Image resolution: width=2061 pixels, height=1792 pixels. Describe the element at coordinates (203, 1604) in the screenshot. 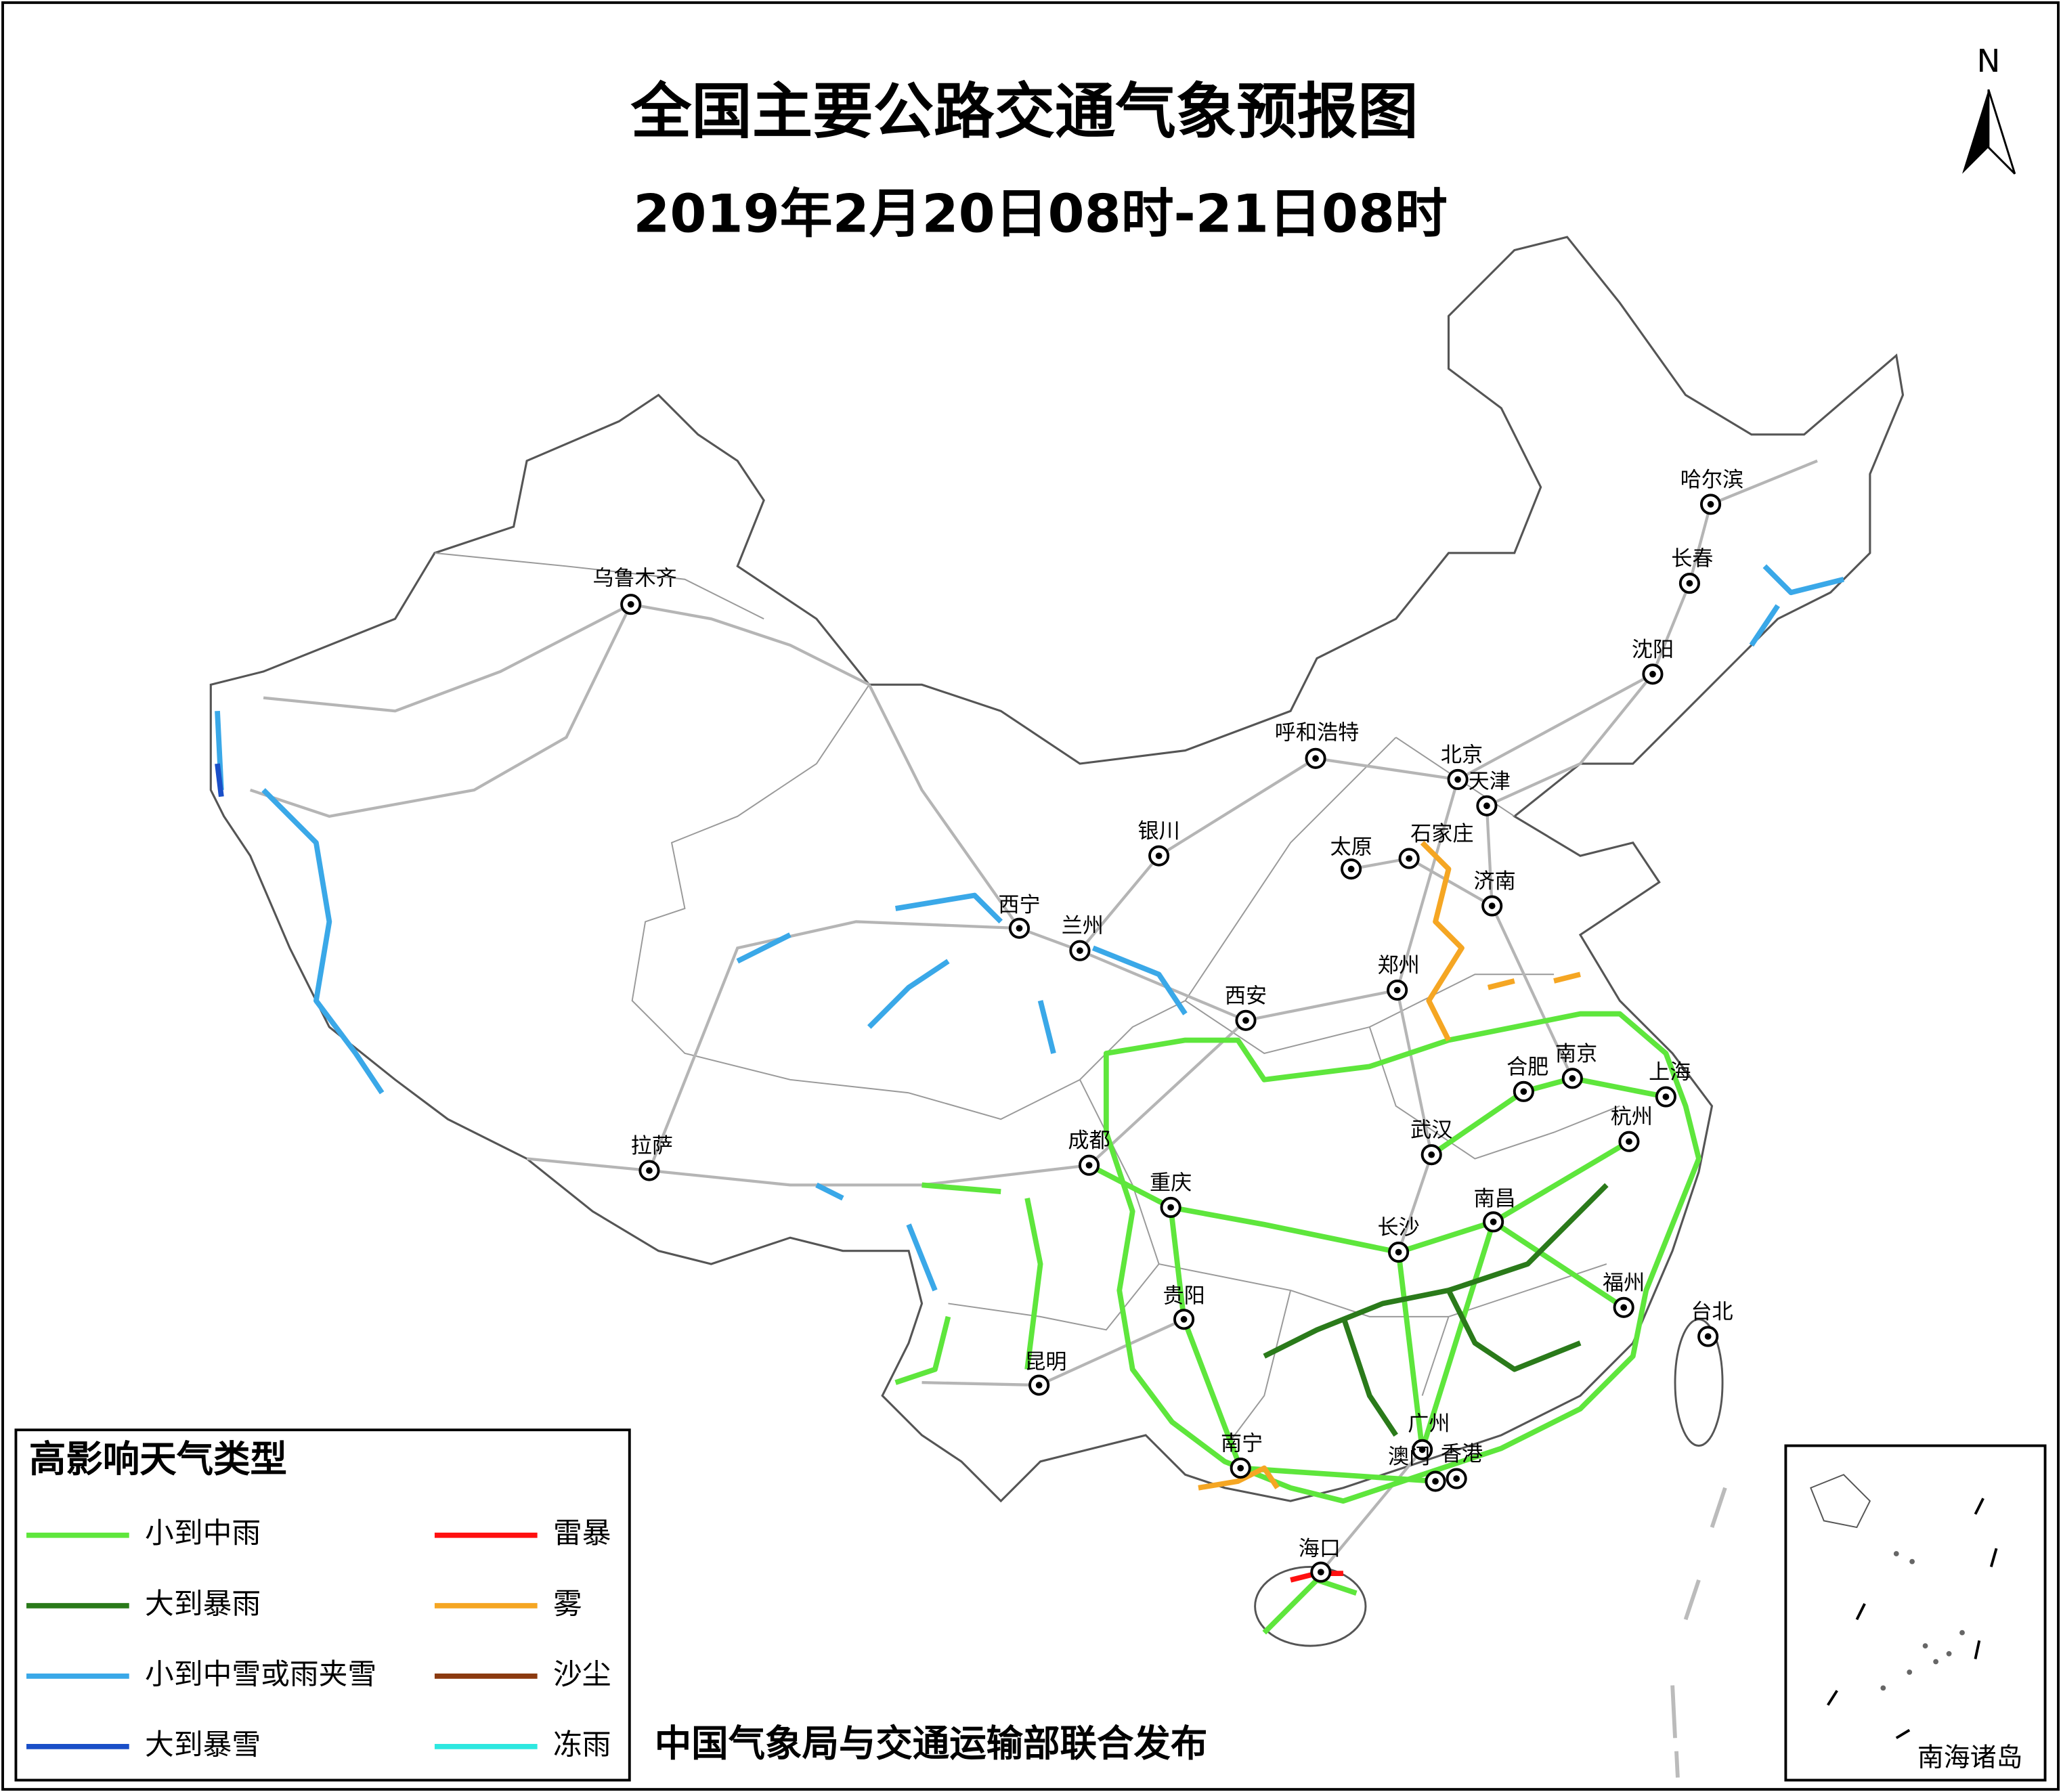

I see `legend-label: 大到暴雨` at that location.